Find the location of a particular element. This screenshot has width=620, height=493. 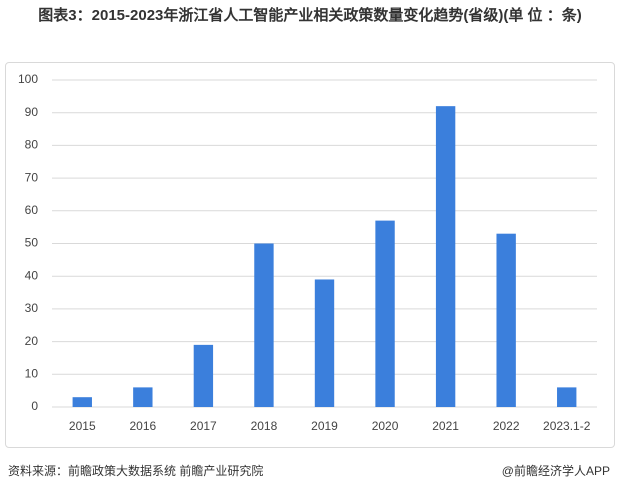

x-tick-label: 2023.1-2 is located at coordinates (567, 426).